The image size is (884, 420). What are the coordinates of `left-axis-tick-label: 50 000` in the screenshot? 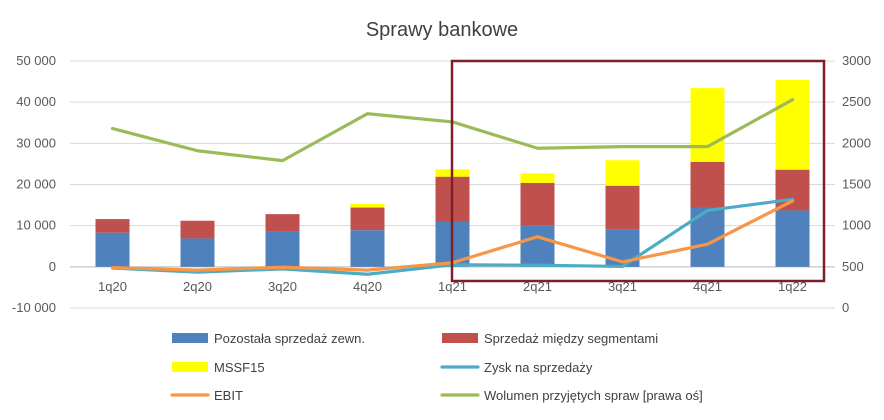 It's located at (36, 60).